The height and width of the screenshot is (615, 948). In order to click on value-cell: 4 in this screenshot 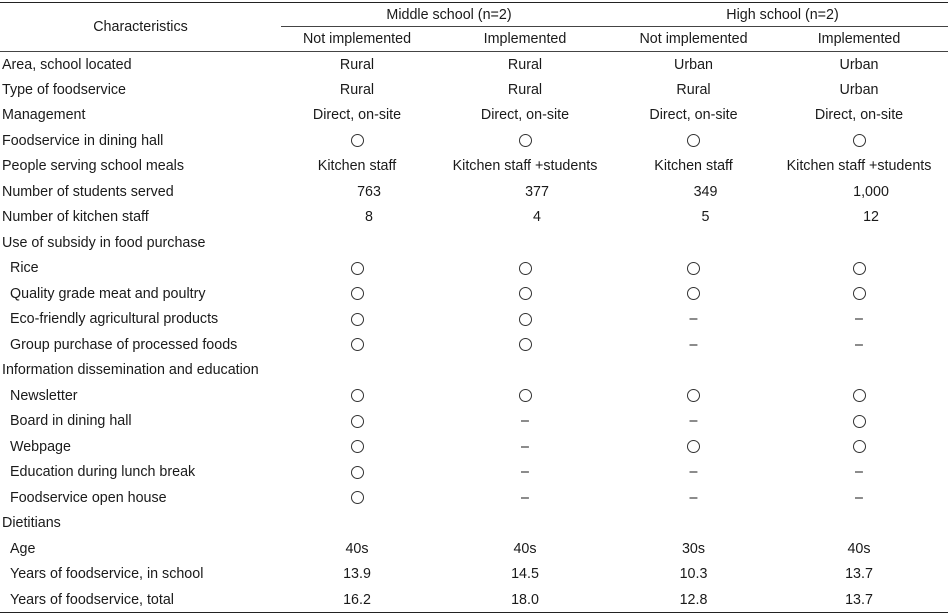, I will do `click(537, 217)`.